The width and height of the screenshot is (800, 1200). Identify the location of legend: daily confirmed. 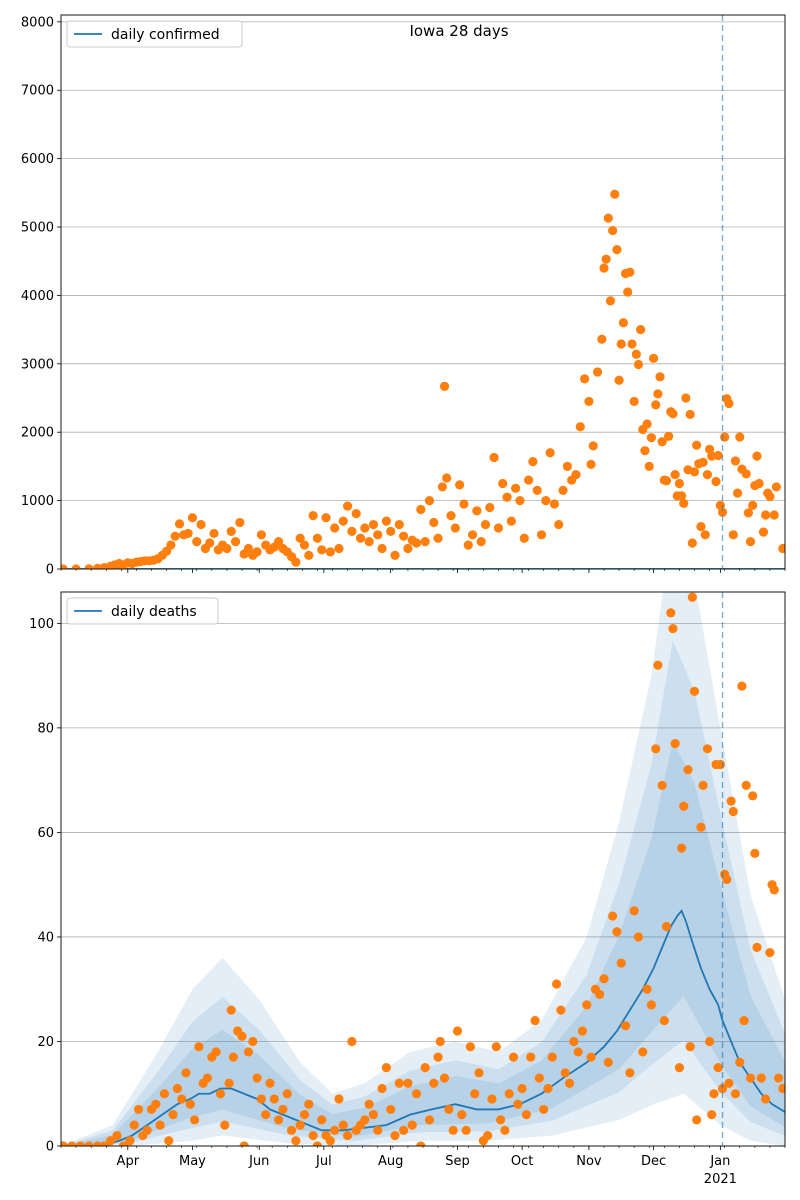
(154, 34).